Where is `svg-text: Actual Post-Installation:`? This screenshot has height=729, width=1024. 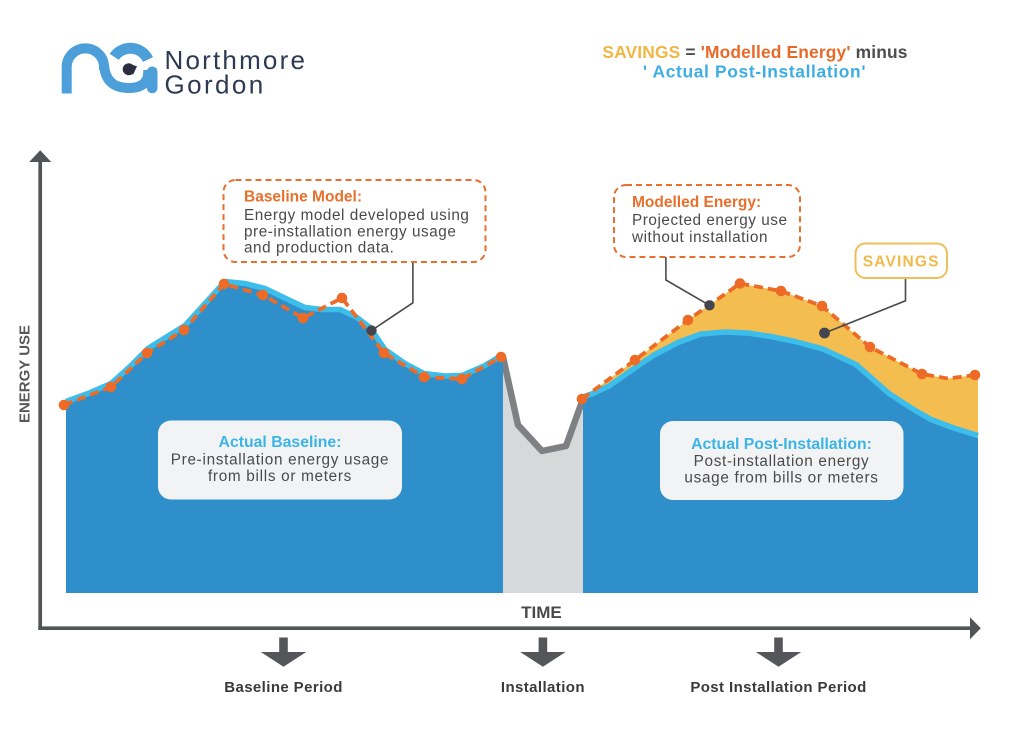 svg-text: Actual Post-Installation: is located at coordinates (781, 444).